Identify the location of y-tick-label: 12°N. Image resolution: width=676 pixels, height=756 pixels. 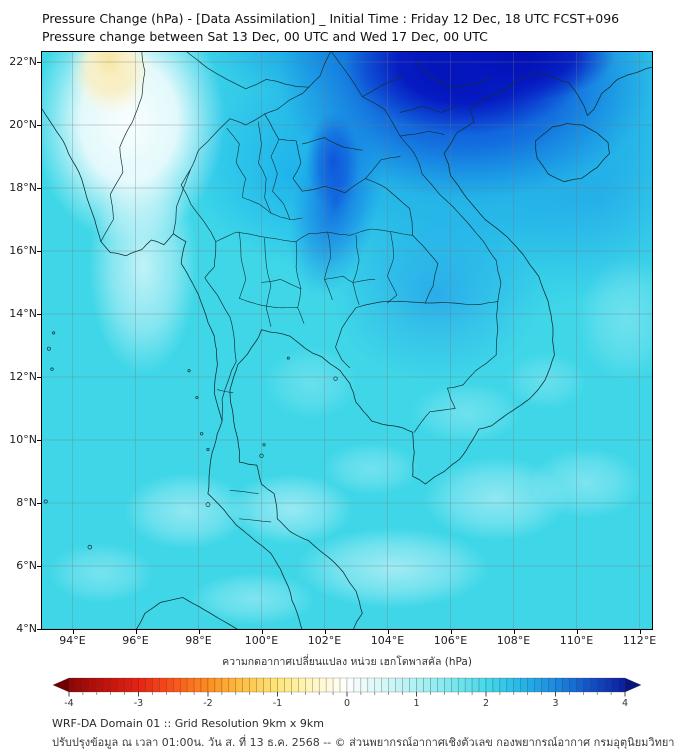
(23, 377).